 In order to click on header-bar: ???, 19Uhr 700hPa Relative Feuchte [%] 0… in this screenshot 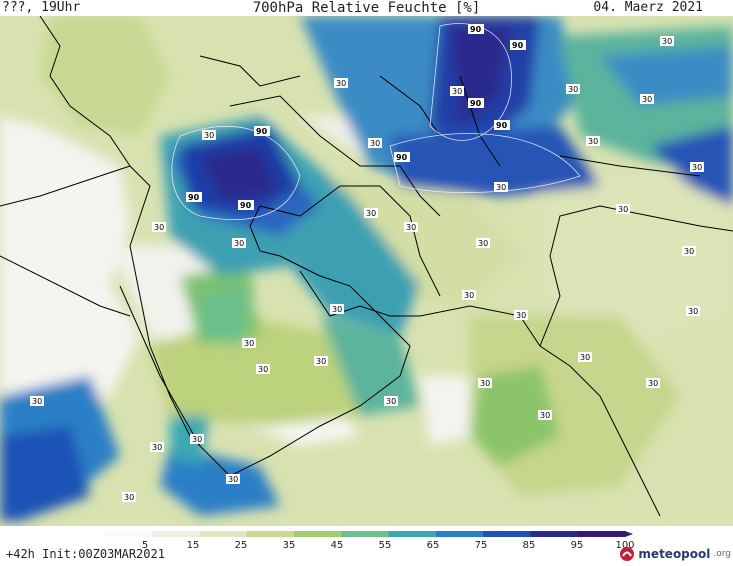, I will do `click(366, 8)`.